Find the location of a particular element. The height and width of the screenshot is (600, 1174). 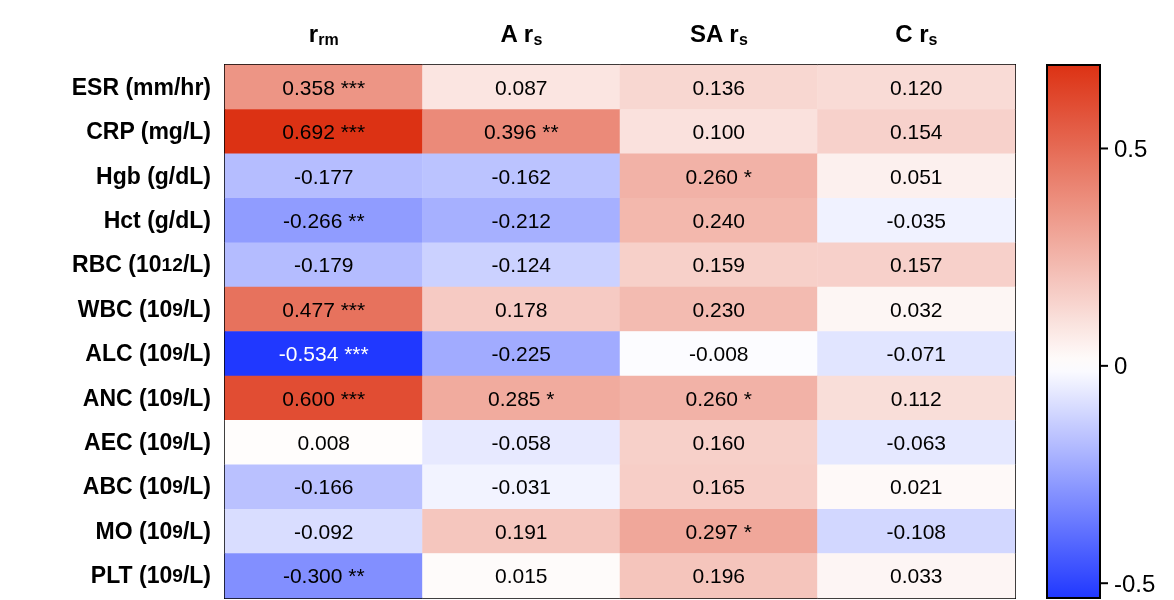

color-bar-label: -0.5 is located at coordinates (1135, 583).